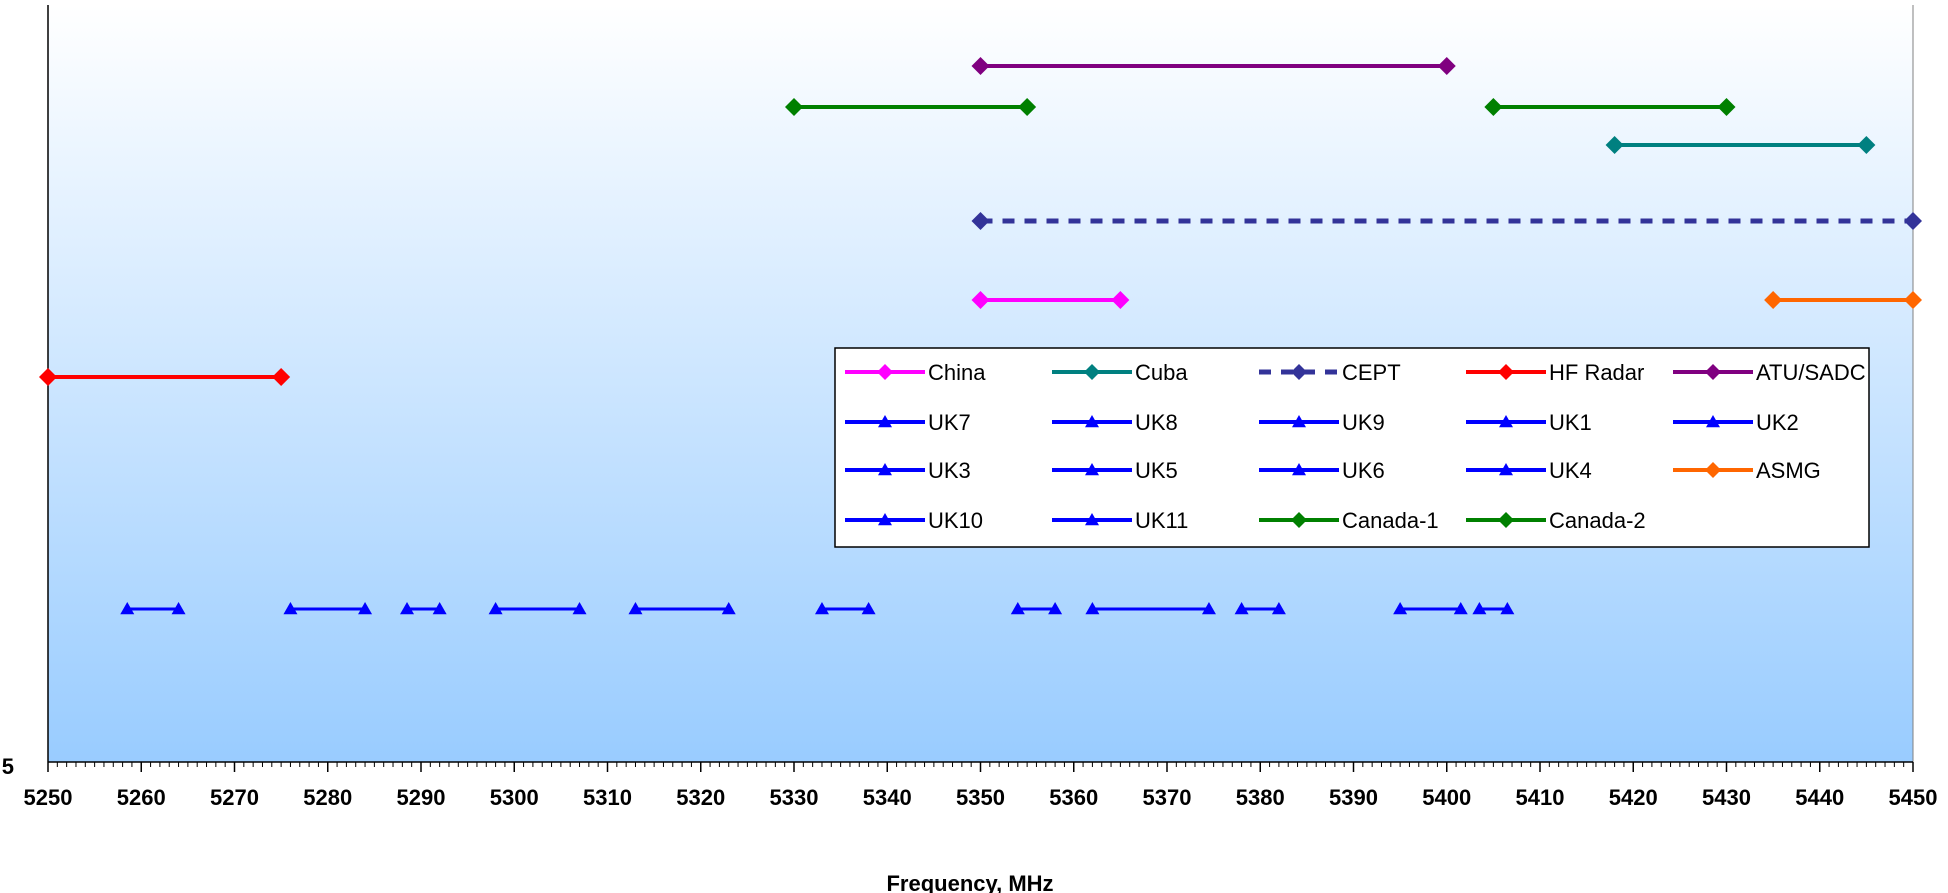 This screenshot has height=893, width=1948. What do you see at coordinates (1446, 797) in the screenshot?
I see `x-tick-label: 5400` at bounding box center [1446, 797].